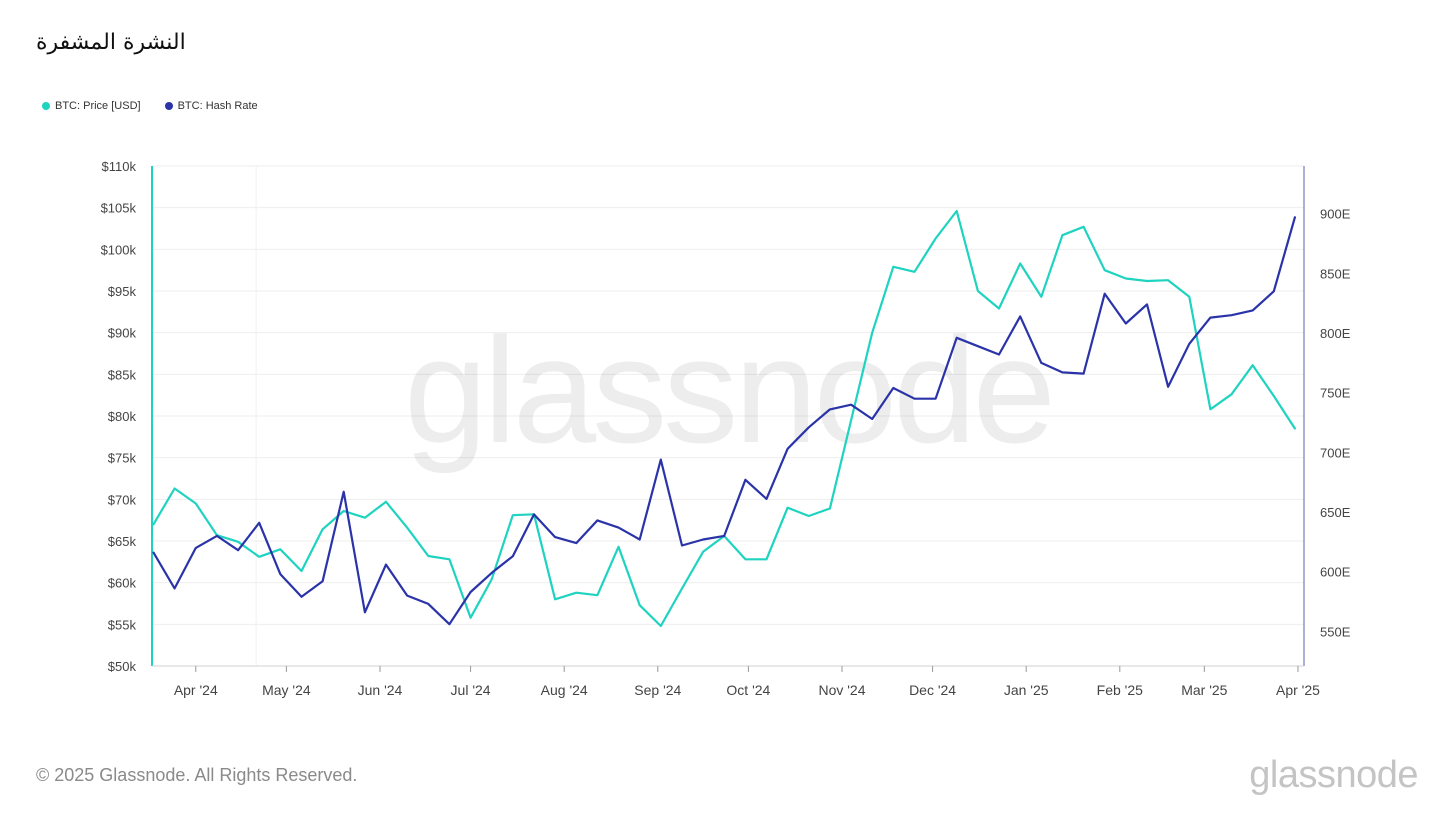 The height and width of the screenshot is (819, 1456). I want to click on y-right-tick-label: 900E, so click(1335, 214).